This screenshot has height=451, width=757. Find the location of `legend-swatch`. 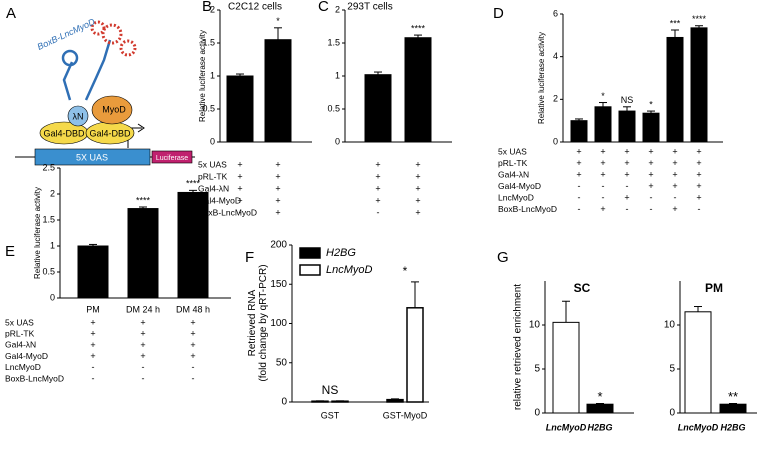

legend-swatch is located at coordinates (310, 270).